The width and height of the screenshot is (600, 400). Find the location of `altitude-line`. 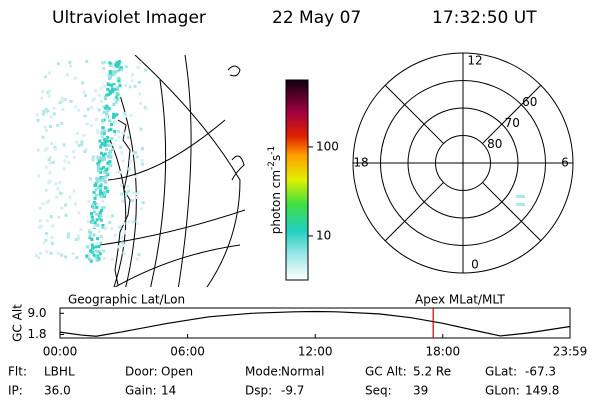

altitude-line is located at coordinates (315, 323).